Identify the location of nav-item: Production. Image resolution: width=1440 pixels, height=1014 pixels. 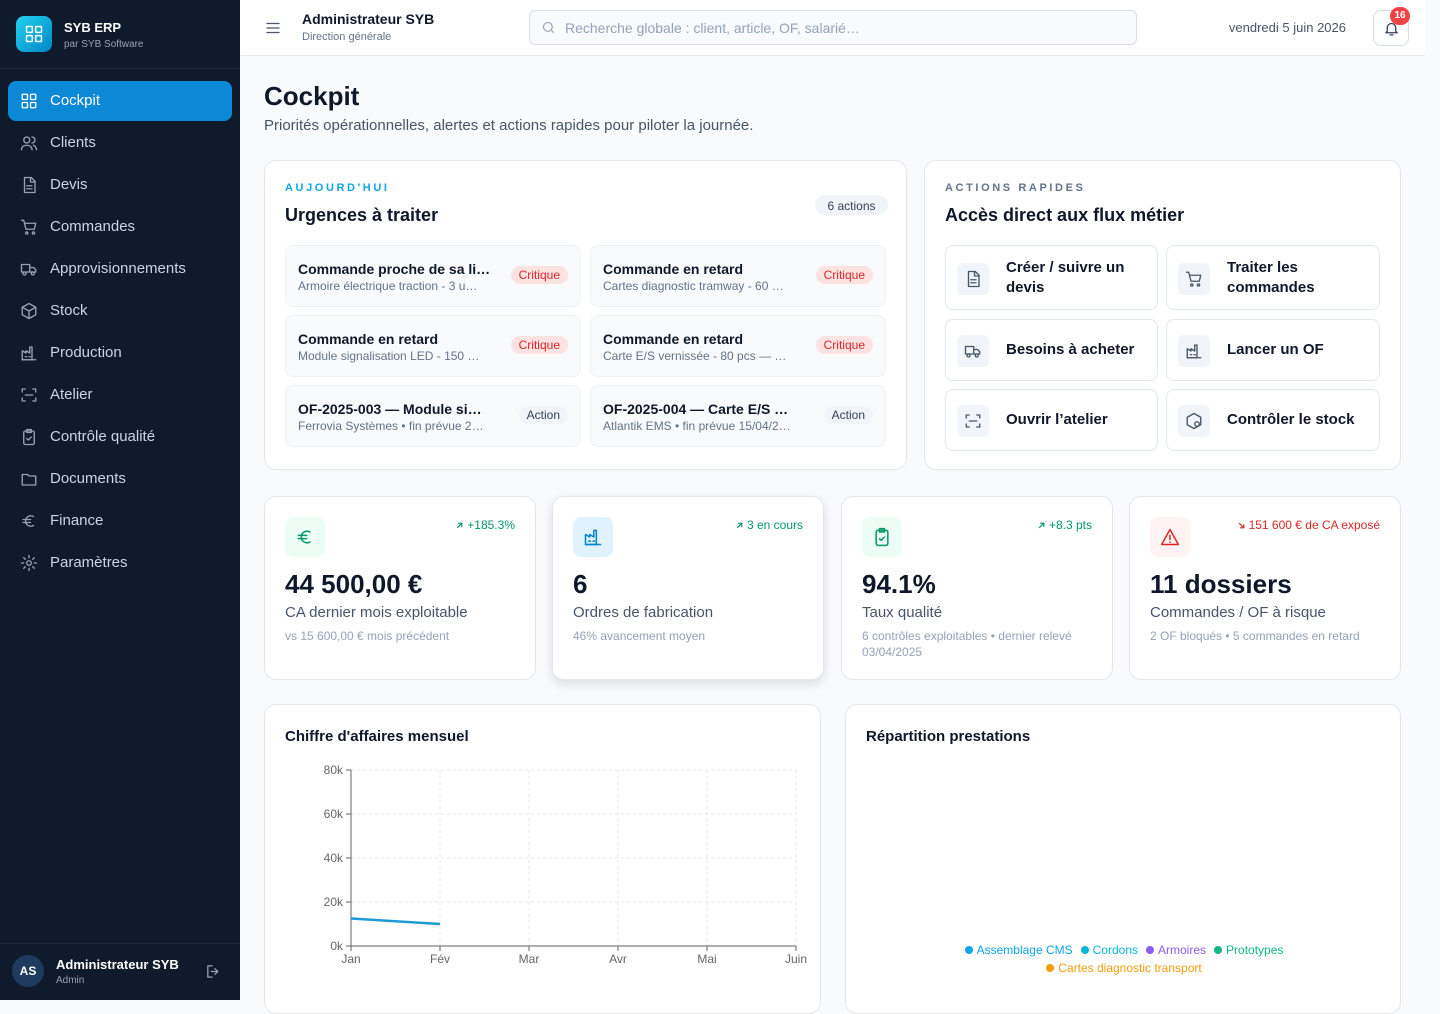
(120, 353).